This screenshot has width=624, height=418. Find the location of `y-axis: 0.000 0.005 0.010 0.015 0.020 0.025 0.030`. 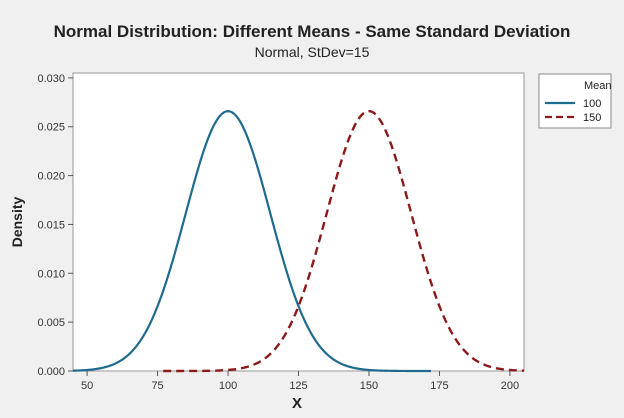

y-axis: 0.000 0.005 0.010 0.015 0.020 0.025 0.030 is located at coordinates (55, 225).